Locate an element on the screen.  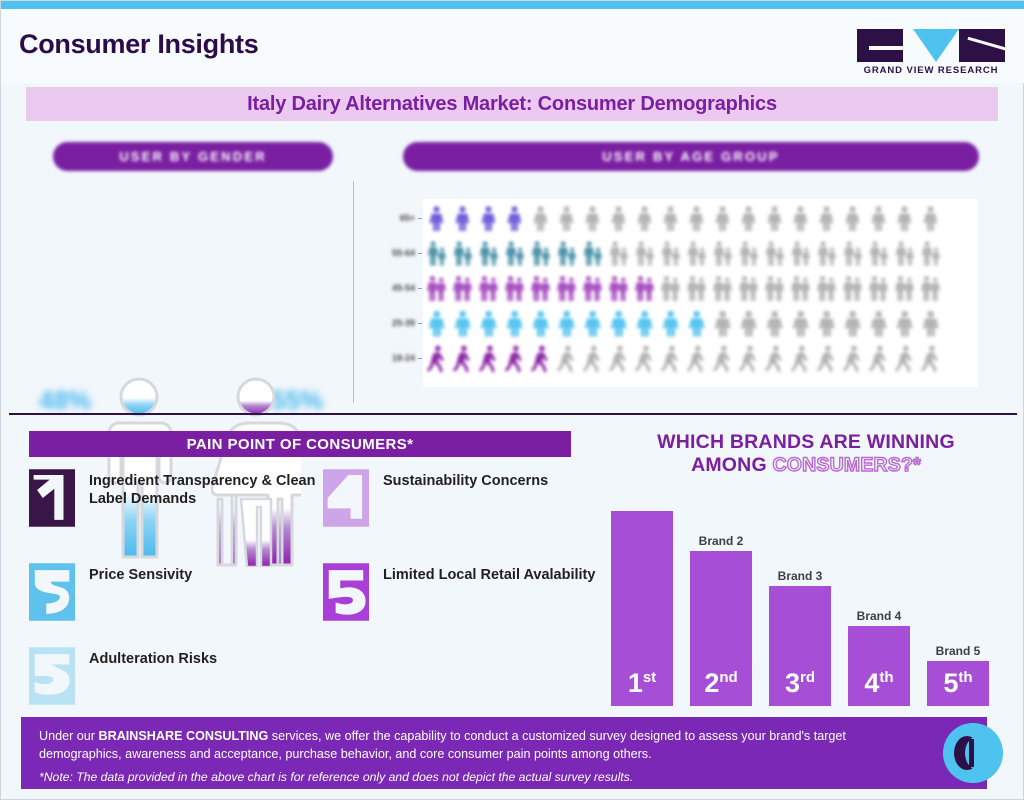
pain-point-number-2-icon is located at coordinates (52, 592).